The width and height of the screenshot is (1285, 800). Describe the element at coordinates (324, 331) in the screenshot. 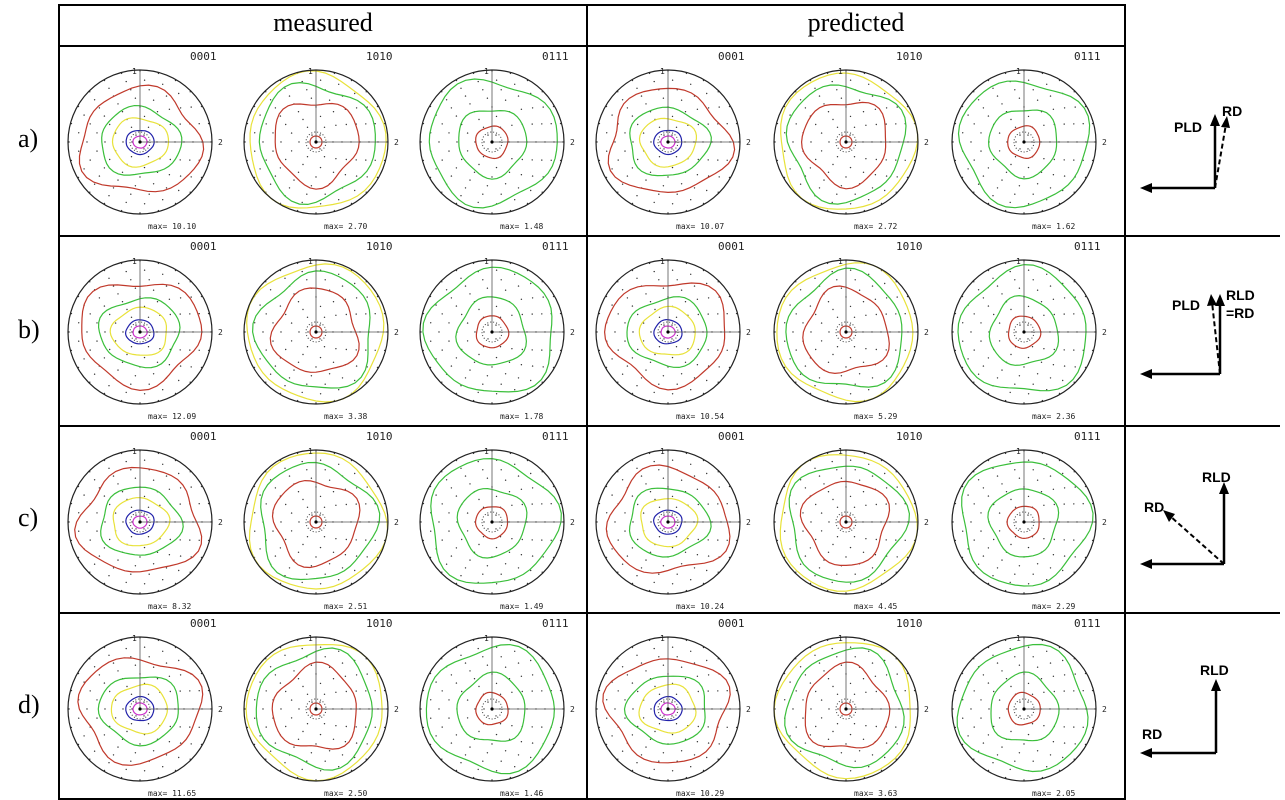

I see `pole-figure-measured-1010: 1 2 1010 max= 3.38` at that location.